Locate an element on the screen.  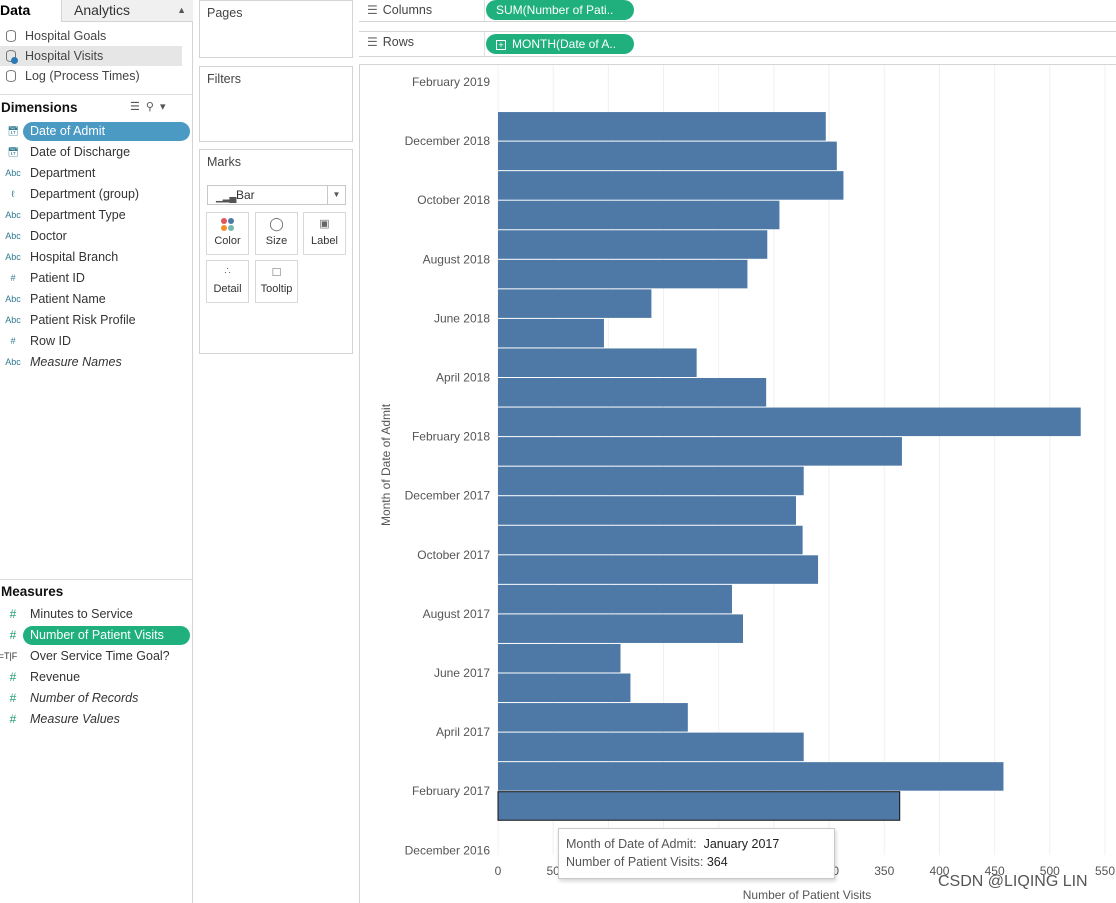
dimension-field: Abc Department is located at coordinates (96, 173).